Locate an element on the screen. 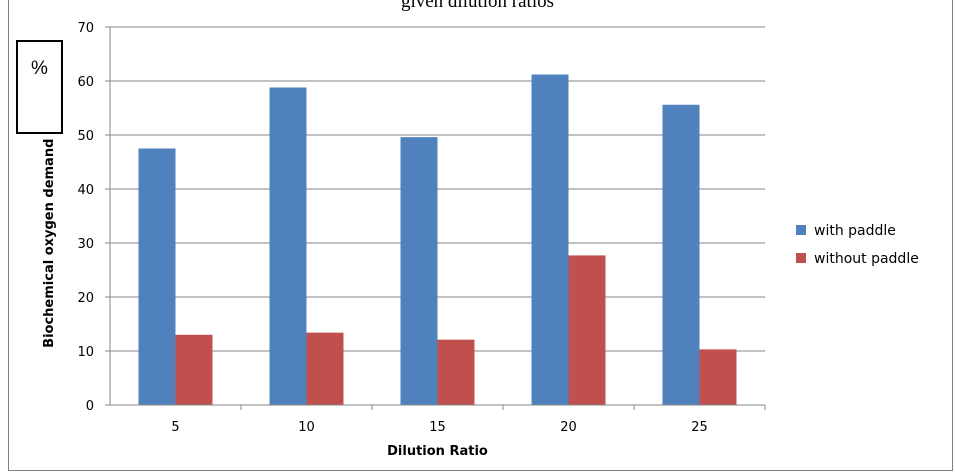  y-tick-label: 40 is located at coordinates (85, 190).